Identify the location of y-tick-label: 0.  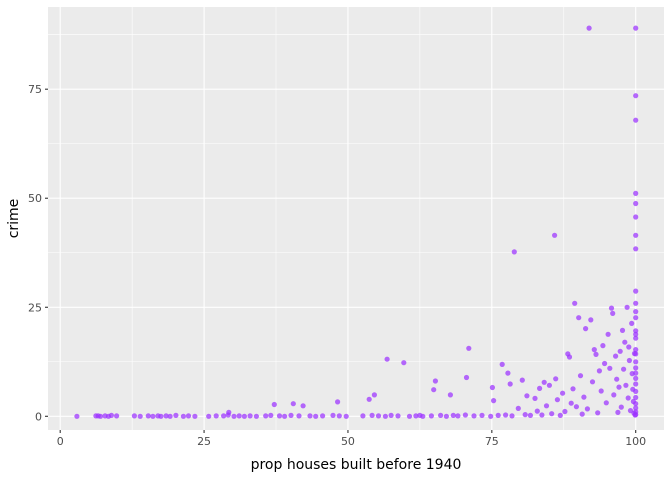
(38, 416).